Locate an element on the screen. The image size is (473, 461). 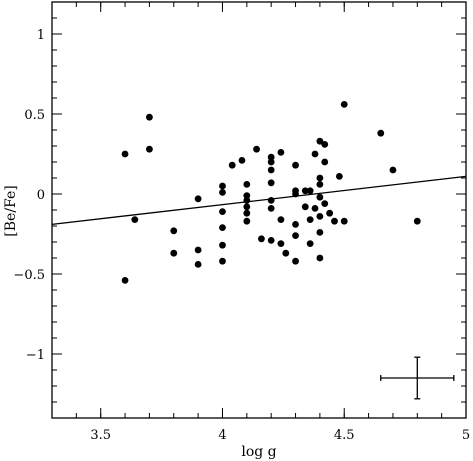
y-tick-label: −0.5 is located at coordinates (29, 275).